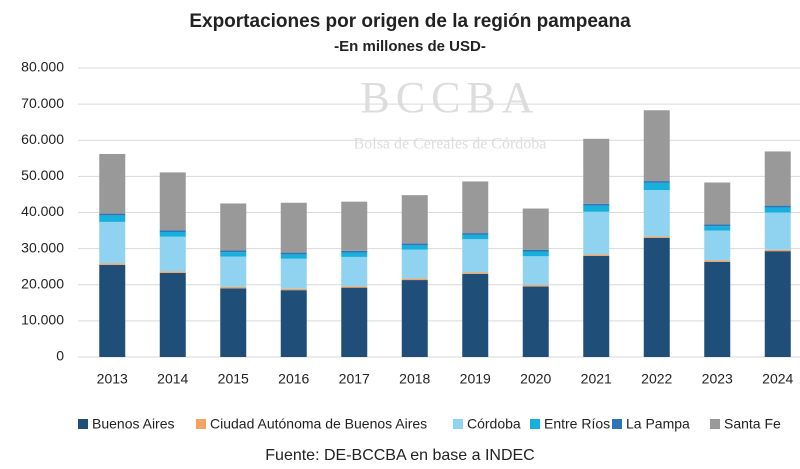 This screenshot has width=800, height=469. Describe the element at coordinates (42, 67) in the screenshot. I see `y-tick-label: 80.000` at that location.